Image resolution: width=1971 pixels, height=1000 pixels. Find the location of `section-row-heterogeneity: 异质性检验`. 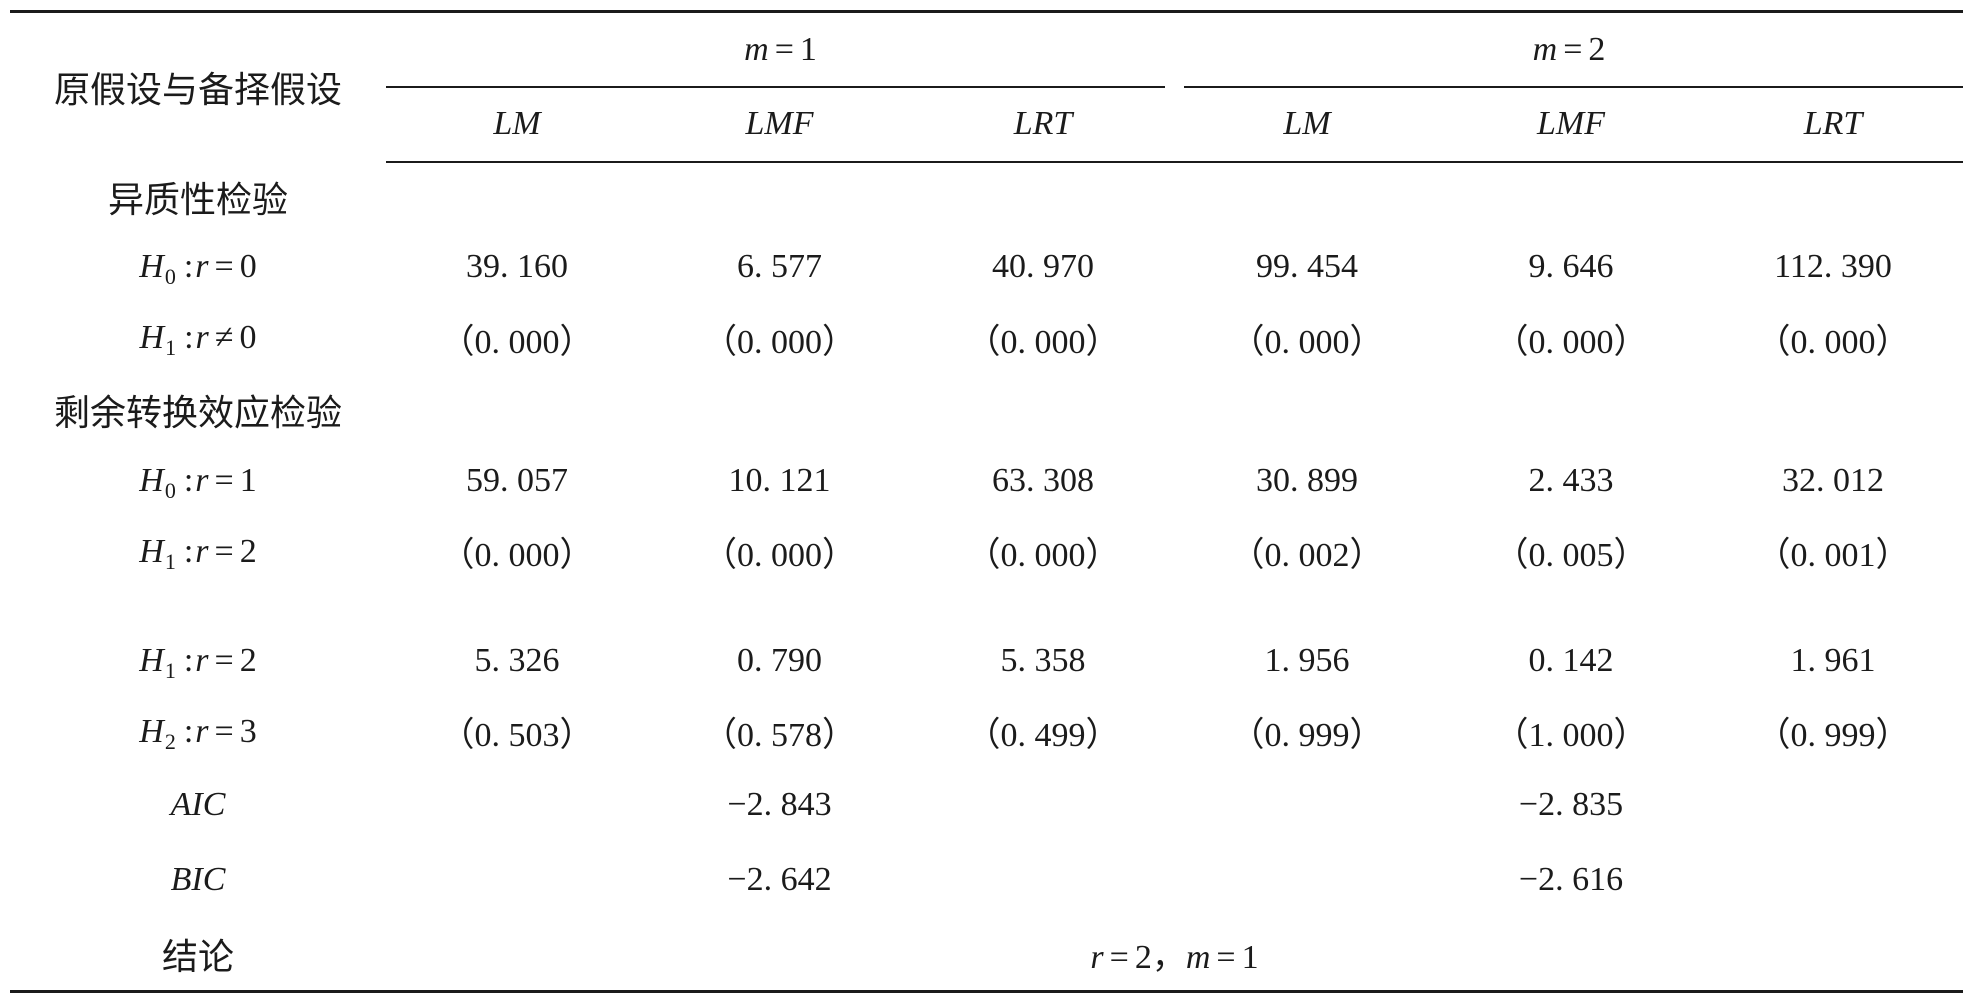

section-row-heterogeneity: 异质性检验 is located at coordinates (986, 197).